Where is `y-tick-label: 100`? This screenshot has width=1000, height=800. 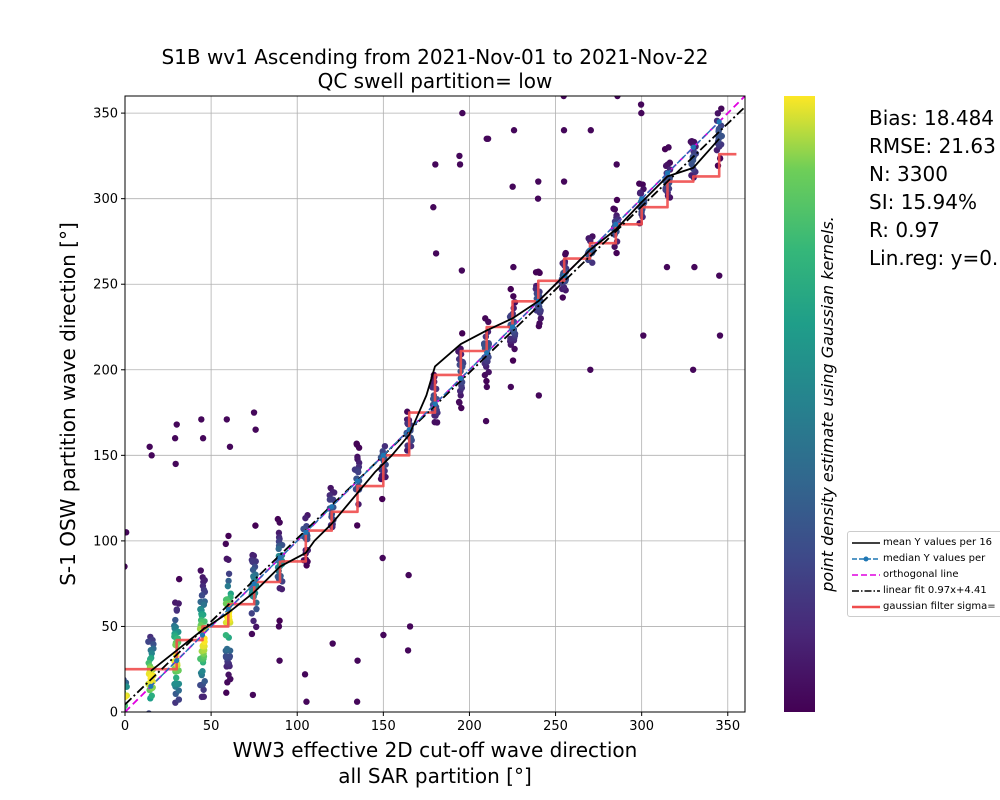 y-tick-label: 100 is located at coordinates (105, 541).